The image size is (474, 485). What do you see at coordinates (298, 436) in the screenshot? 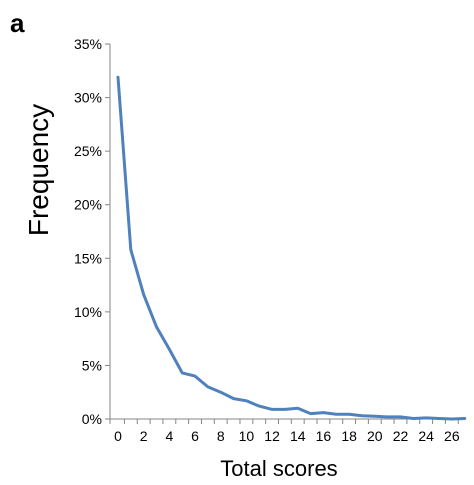
I see `x-tick-label: 14` at bounding box center [298, 436].